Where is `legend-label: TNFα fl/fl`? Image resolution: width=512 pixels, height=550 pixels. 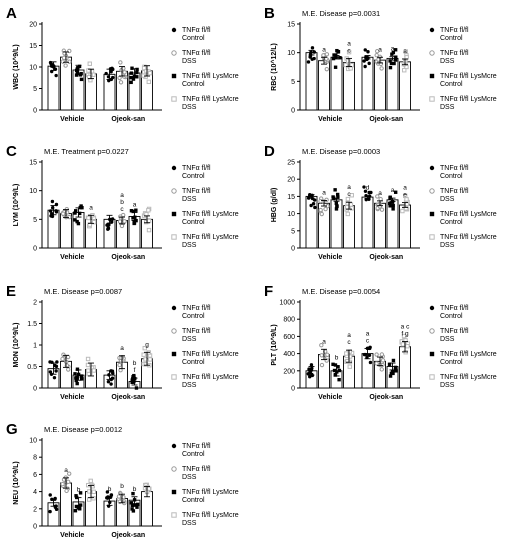 legend-label: TNFα fl/fl is located at coordinates (196, 308).